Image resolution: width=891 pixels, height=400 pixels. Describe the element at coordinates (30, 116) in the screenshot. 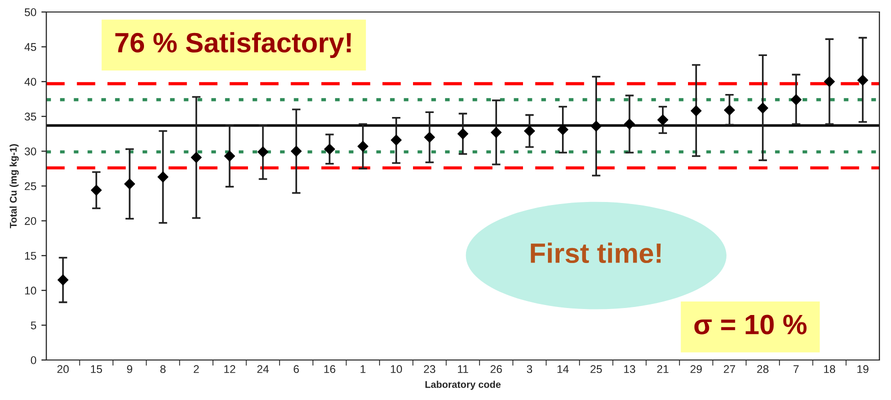

I see `y-tick-label: 35` at that location.